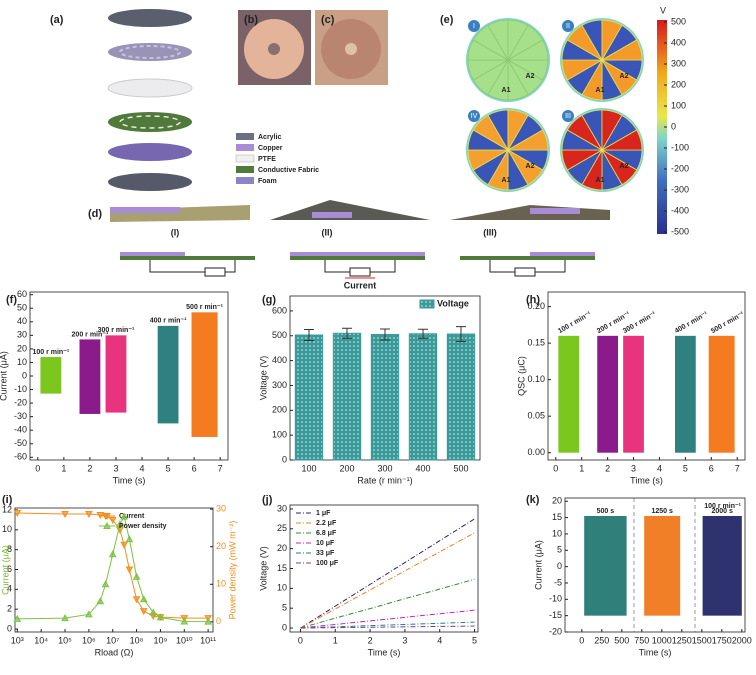 The image size is (756, 675). I want to click on burst-label: 1250 s, so click(662, 511).